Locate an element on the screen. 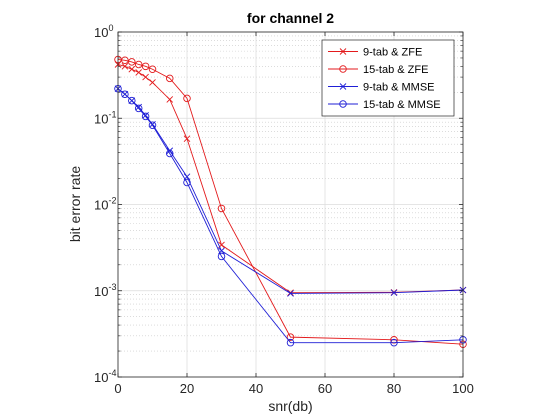 The image size is (560, 420). y-tick-label: 10⁻¹ is located at coordinates (105, 117).